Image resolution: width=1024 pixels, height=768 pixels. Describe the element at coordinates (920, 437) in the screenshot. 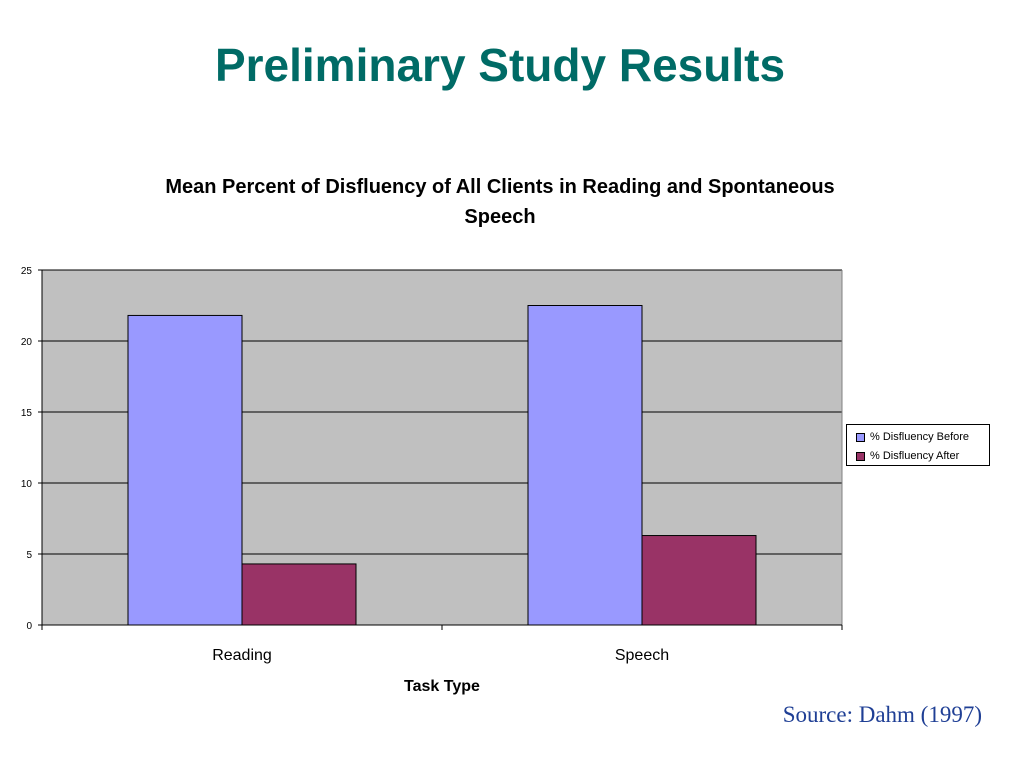

I see `legend-label-before: % Disfluency Before` at that location.